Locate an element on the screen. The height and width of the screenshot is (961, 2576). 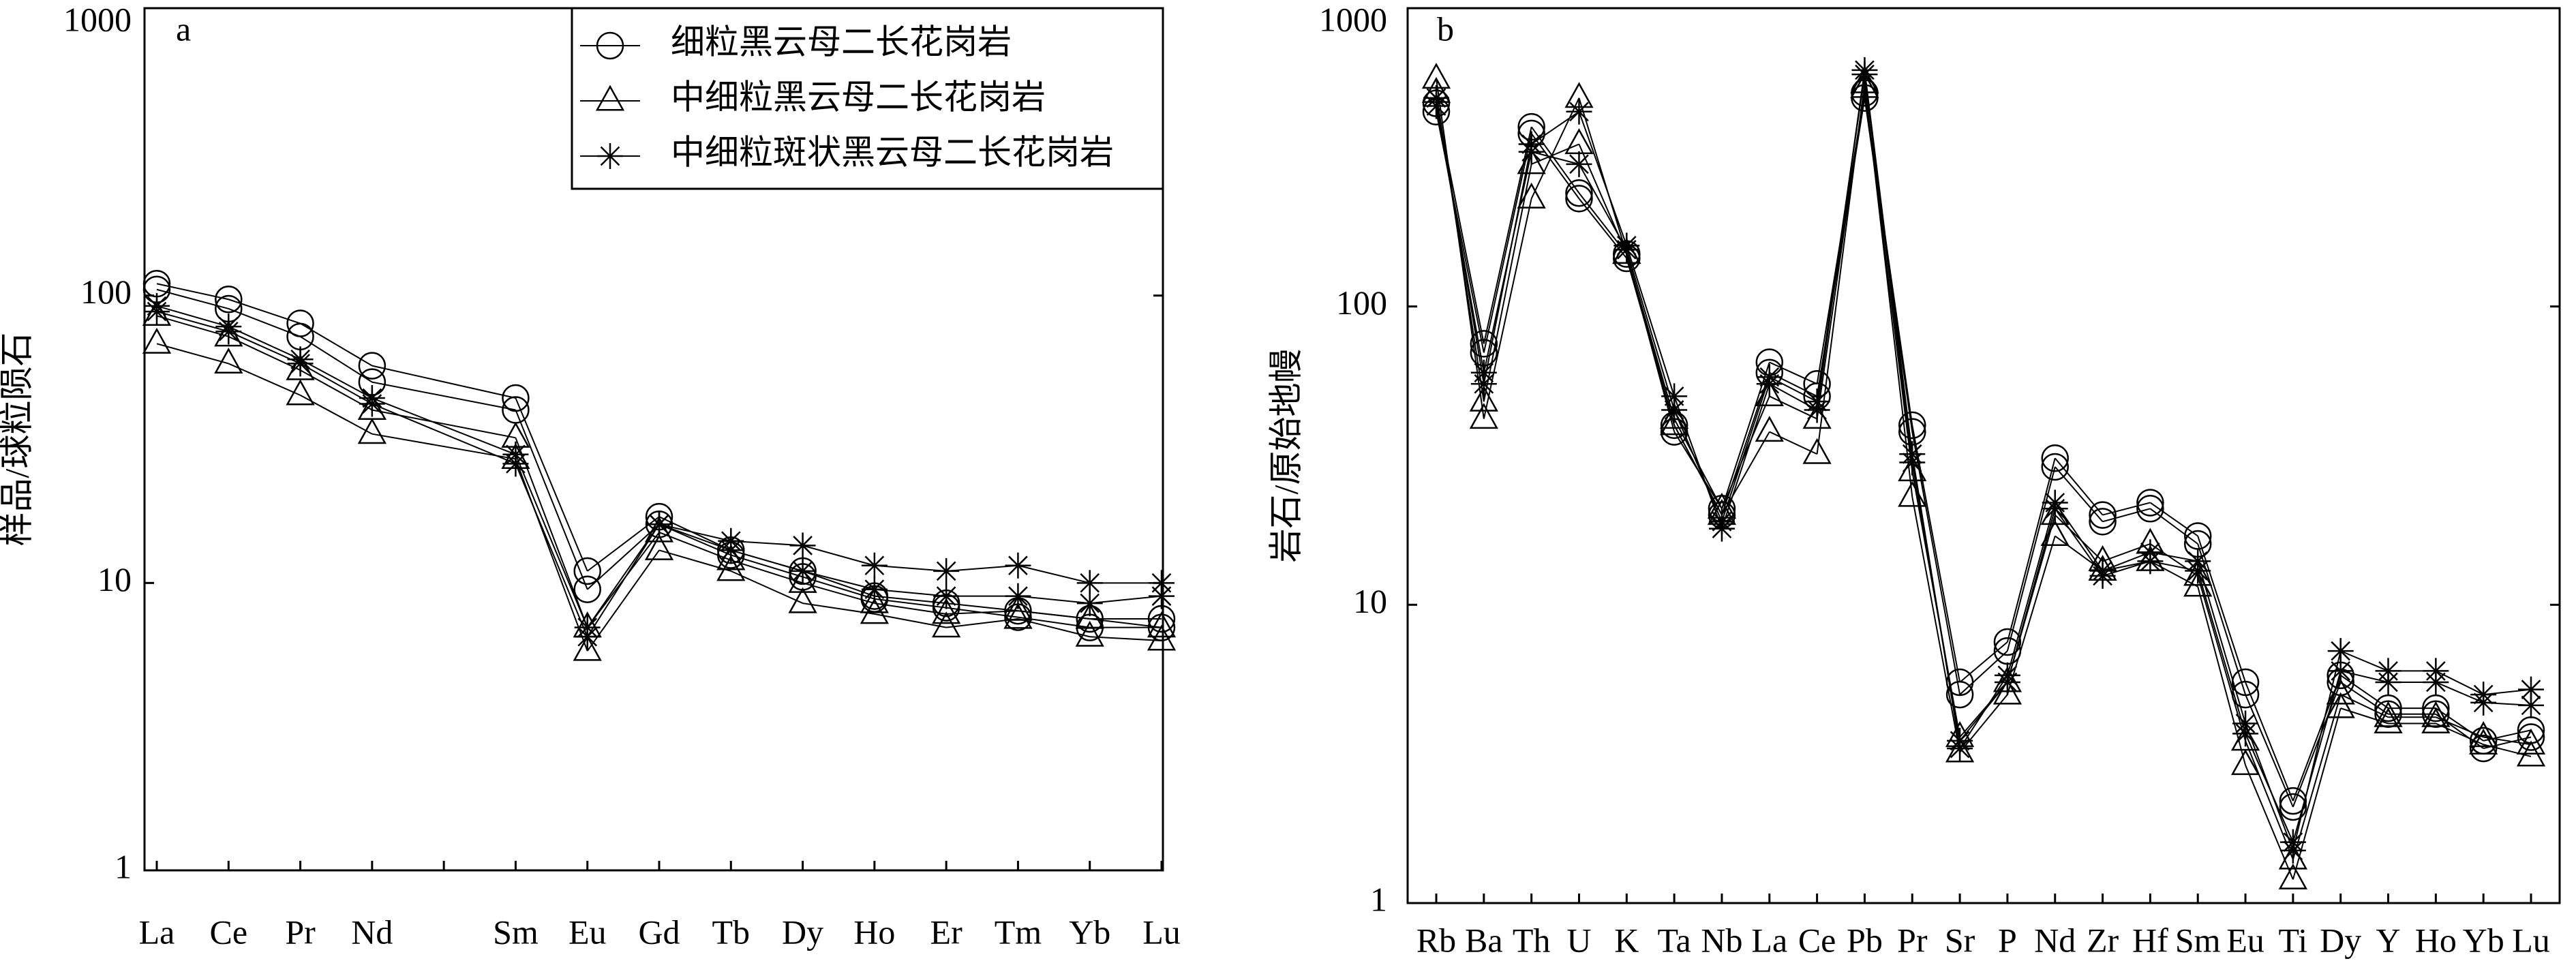
x-tick-label: Pr is located at coordinates (300, 932).